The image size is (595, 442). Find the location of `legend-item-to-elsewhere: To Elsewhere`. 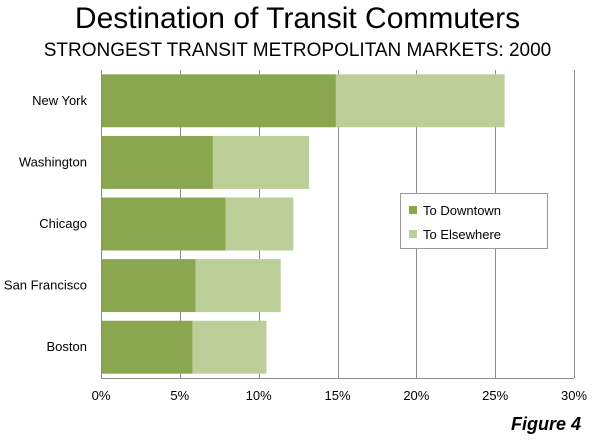

legend-item-to-elsewhere: To Elsewhere is located at coordinates (455, 234).